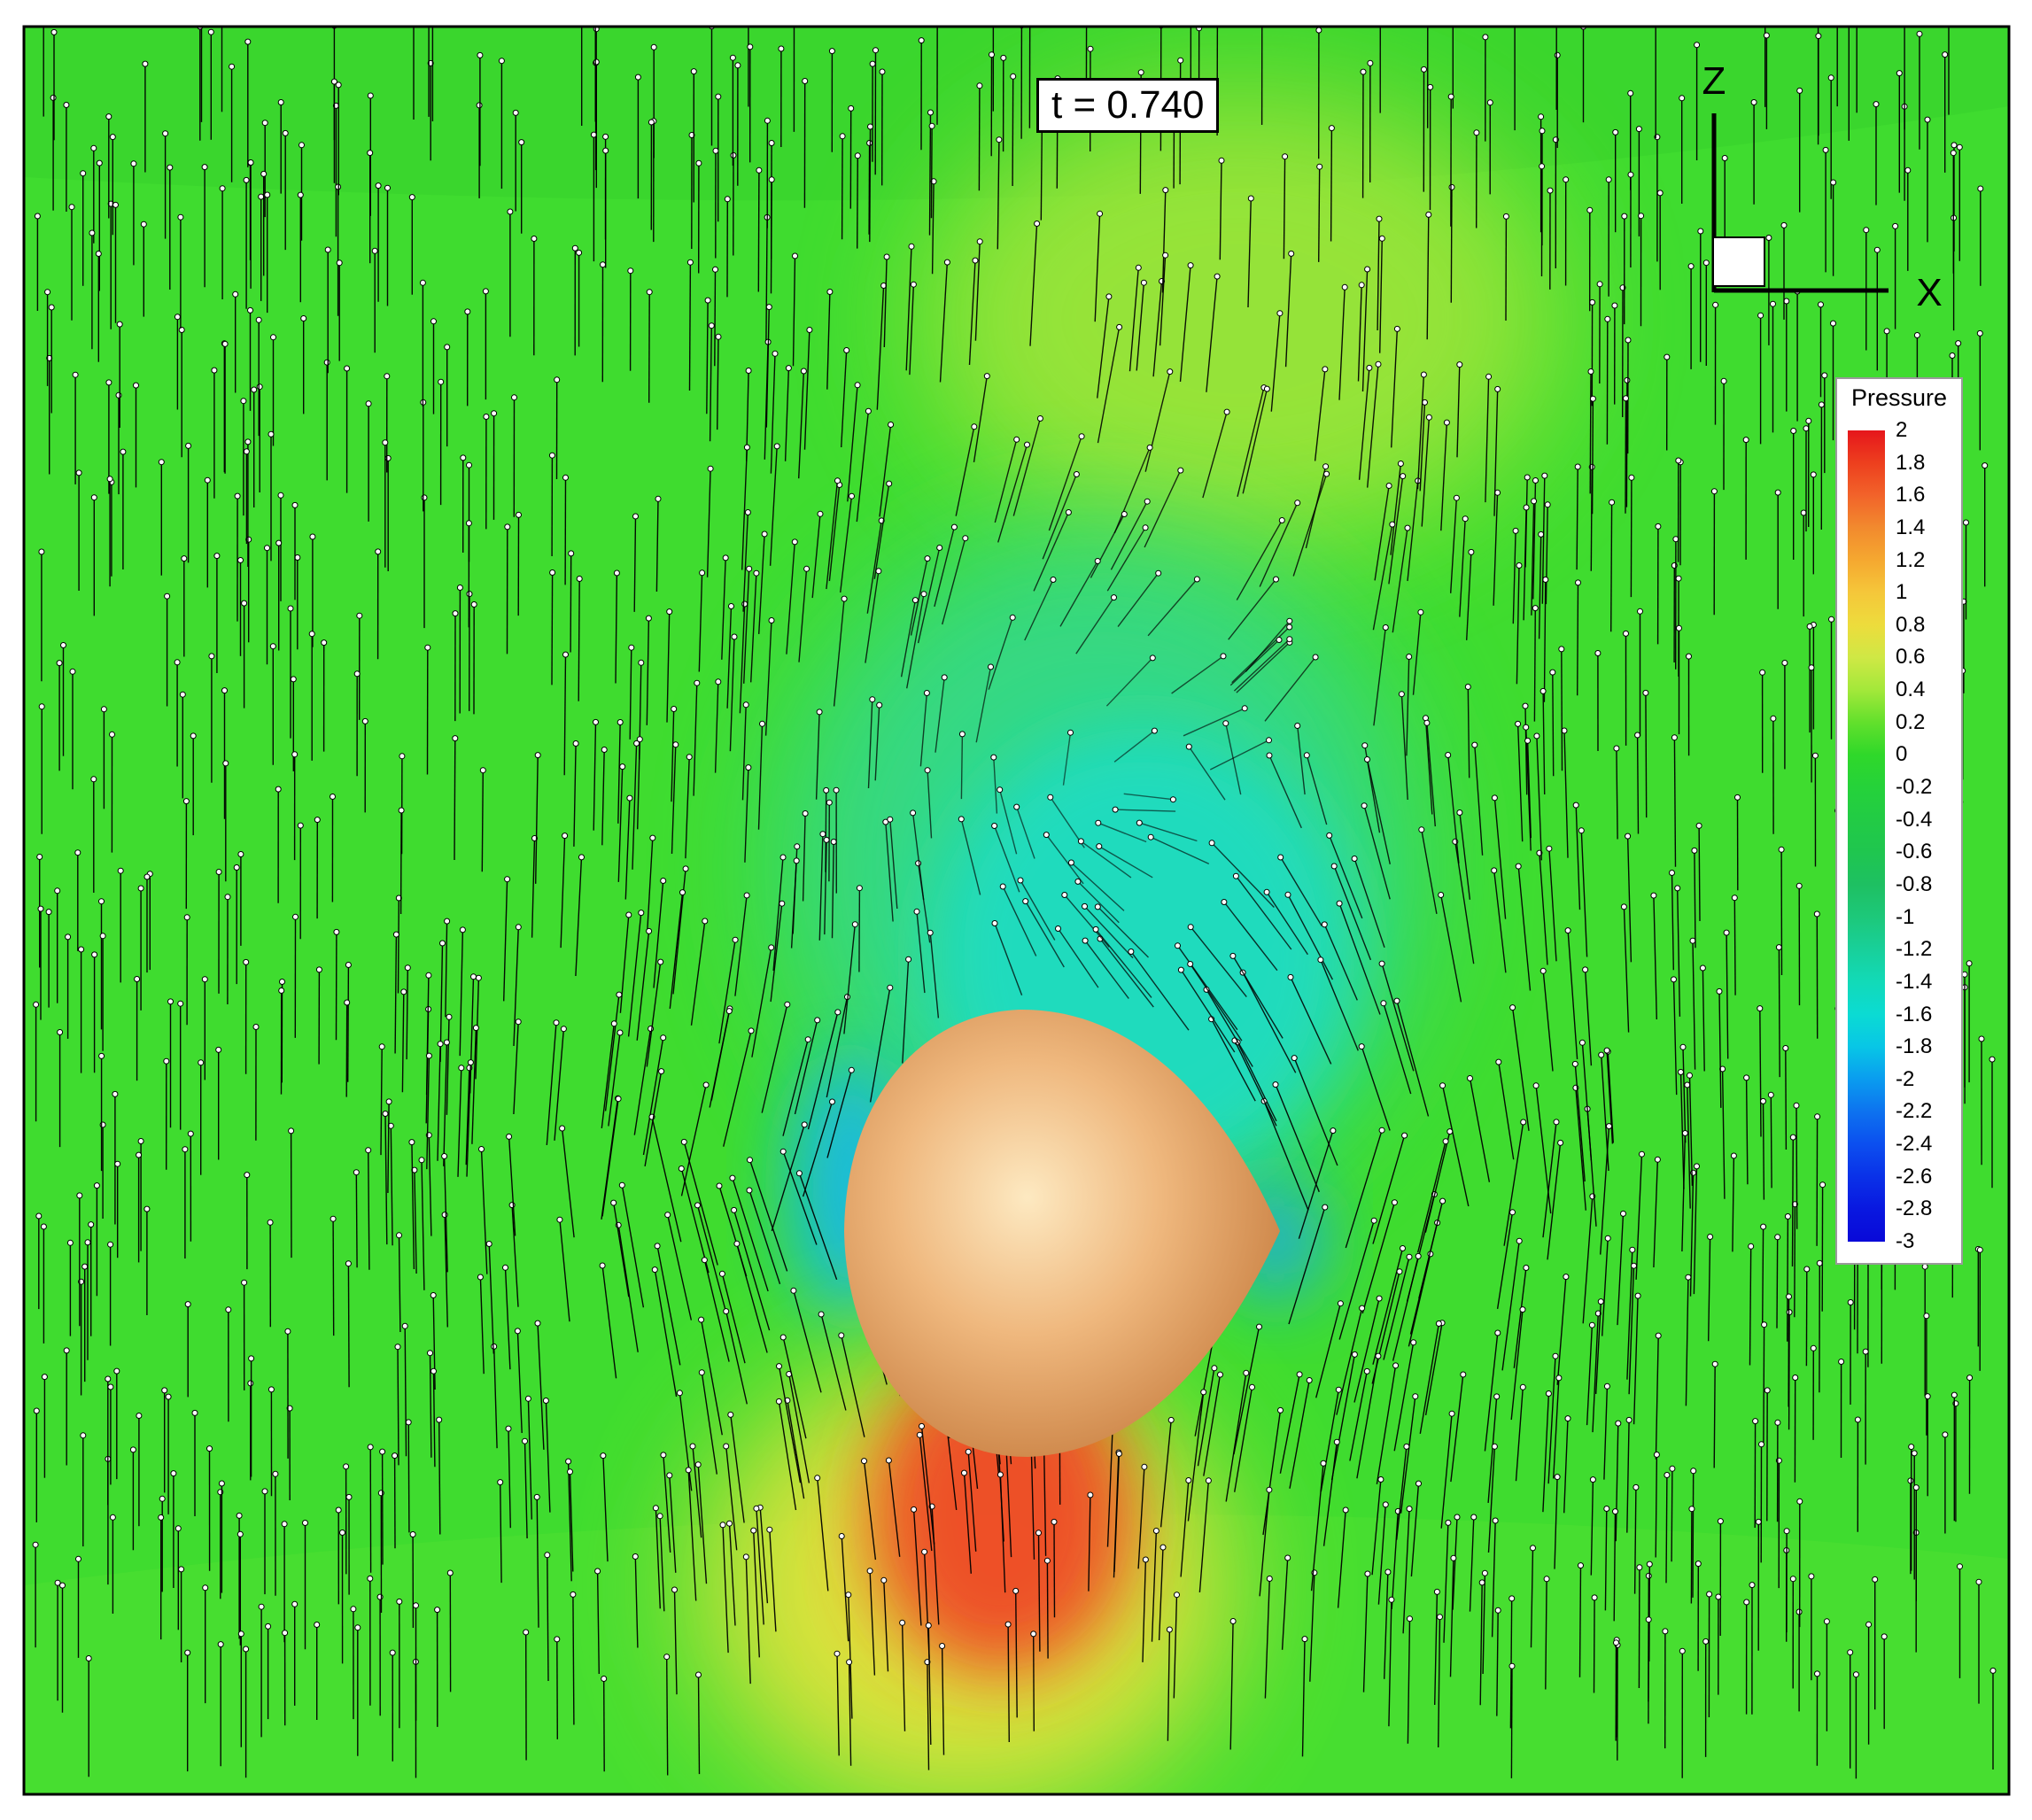  I want to click on legend-color-bar, so click(1866, 836).